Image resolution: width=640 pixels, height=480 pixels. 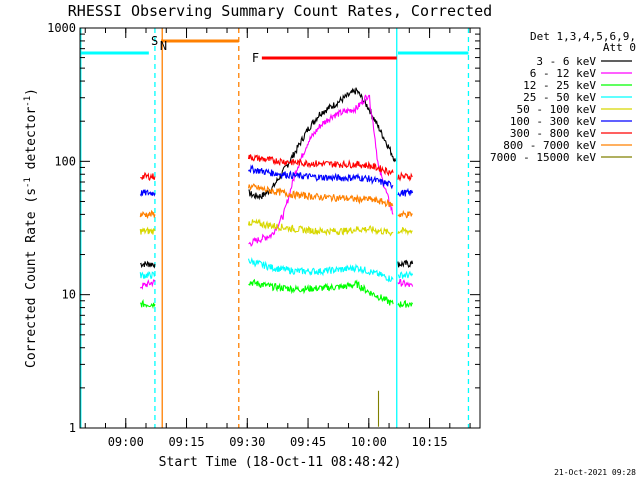 What do you see at coordinates (28, 182) in the screenshot?
I see `y-axis-label-sup-1: -1` at bounding box center [28, 182].